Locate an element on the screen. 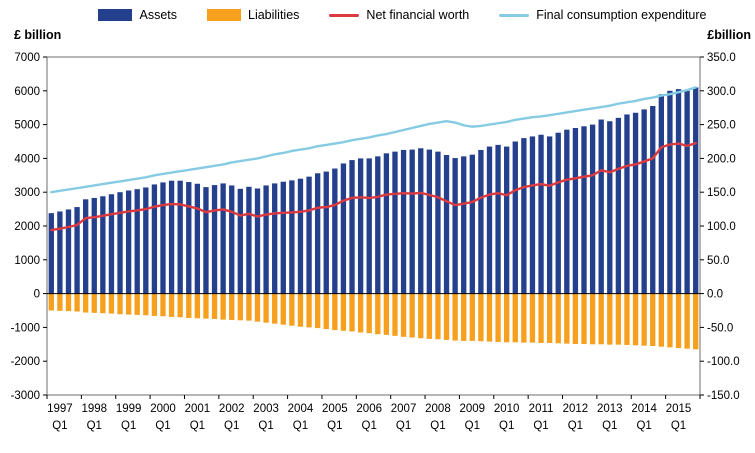  legend-label: Net financial worth is located at coordinates (418, 15).